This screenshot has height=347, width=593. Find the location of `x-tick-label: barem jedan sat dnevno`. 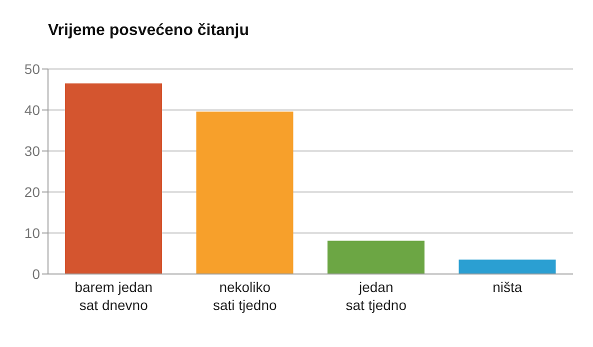

x-tick-label: barem jedan sat dnevno is located at coordinates (113, 296).